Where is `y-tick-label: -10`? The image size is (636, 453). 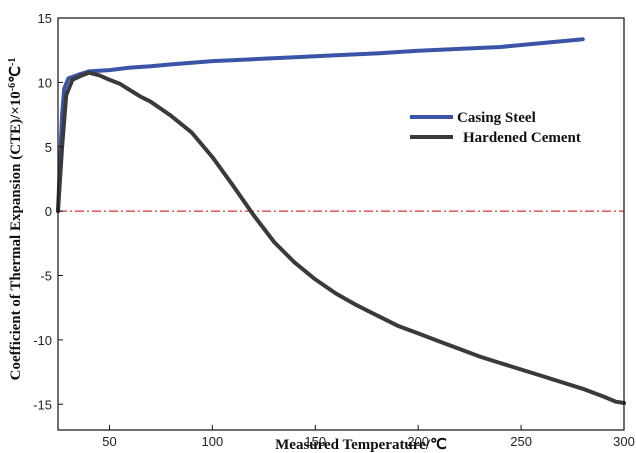
y-tick-label: -10 is located at coordinates (42, 340).